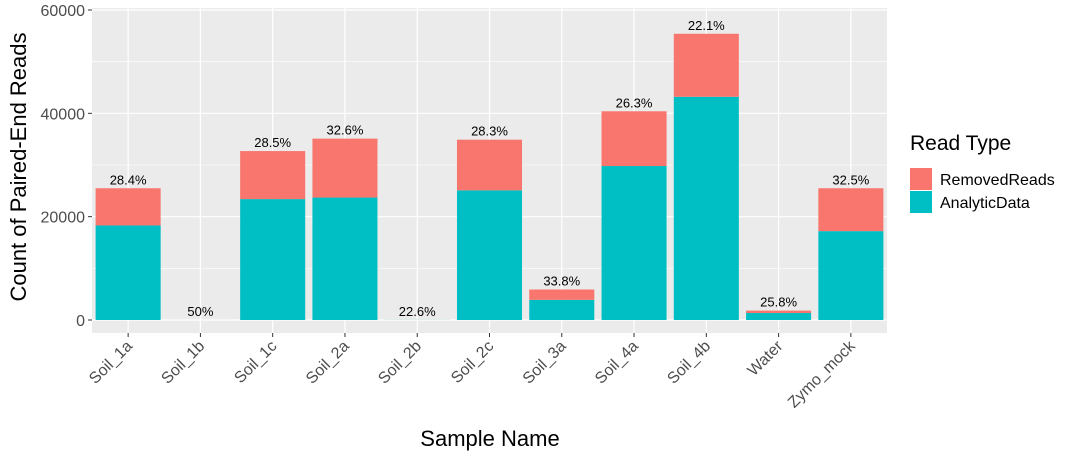 This screenshot has width=1089, height=460. Describe the element at coordinates (272, 142) in the screenshot. I see `bar-label: 28.5%` at that location.